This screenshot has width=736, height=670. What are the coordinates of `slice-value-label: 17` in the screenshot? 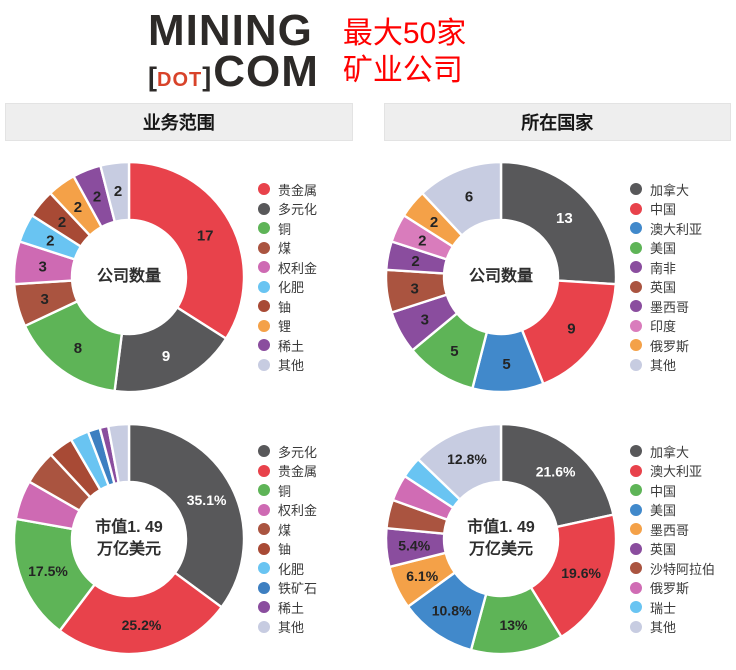 It's located at (205, 236).